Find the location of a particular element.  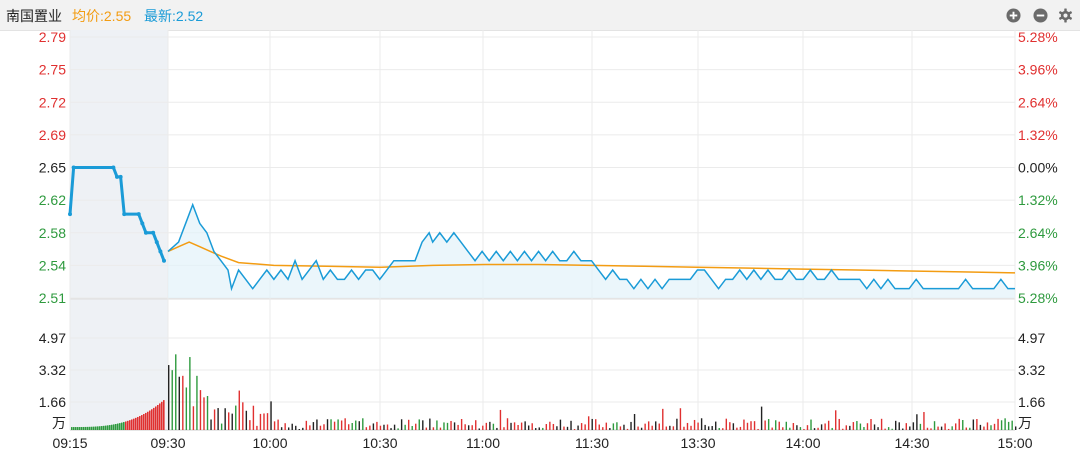

zoom-in-icon is located at coordinates (1013, 15).